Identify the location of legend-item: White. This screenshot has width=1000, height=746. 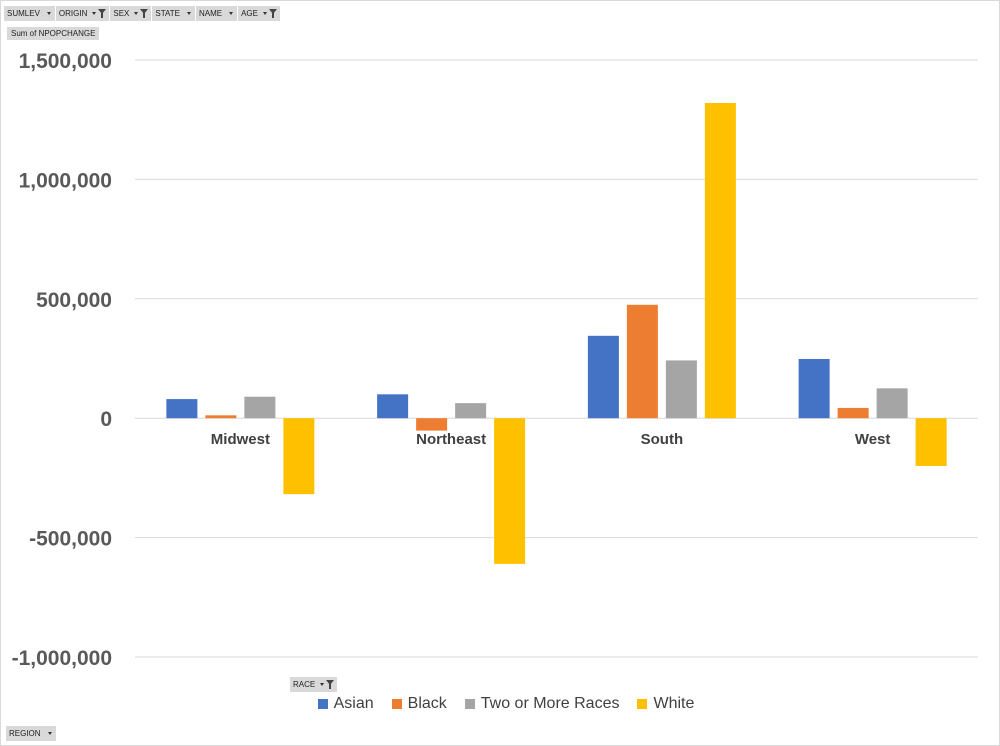
(665, 704).